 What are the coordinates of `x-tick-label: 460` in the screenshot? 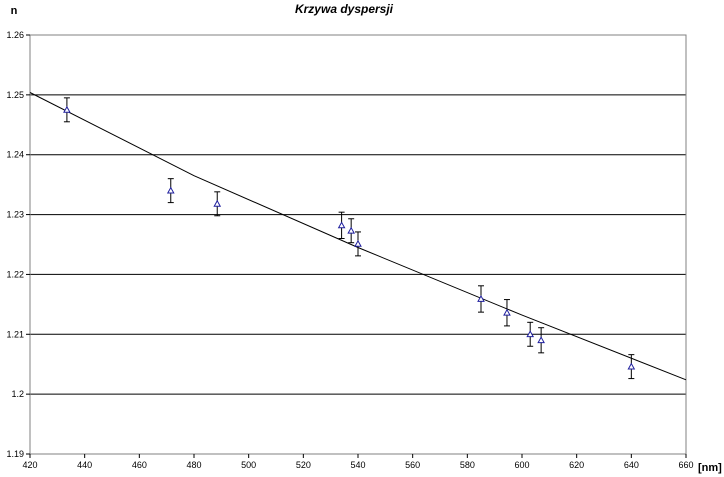 It's located at (139, 465).